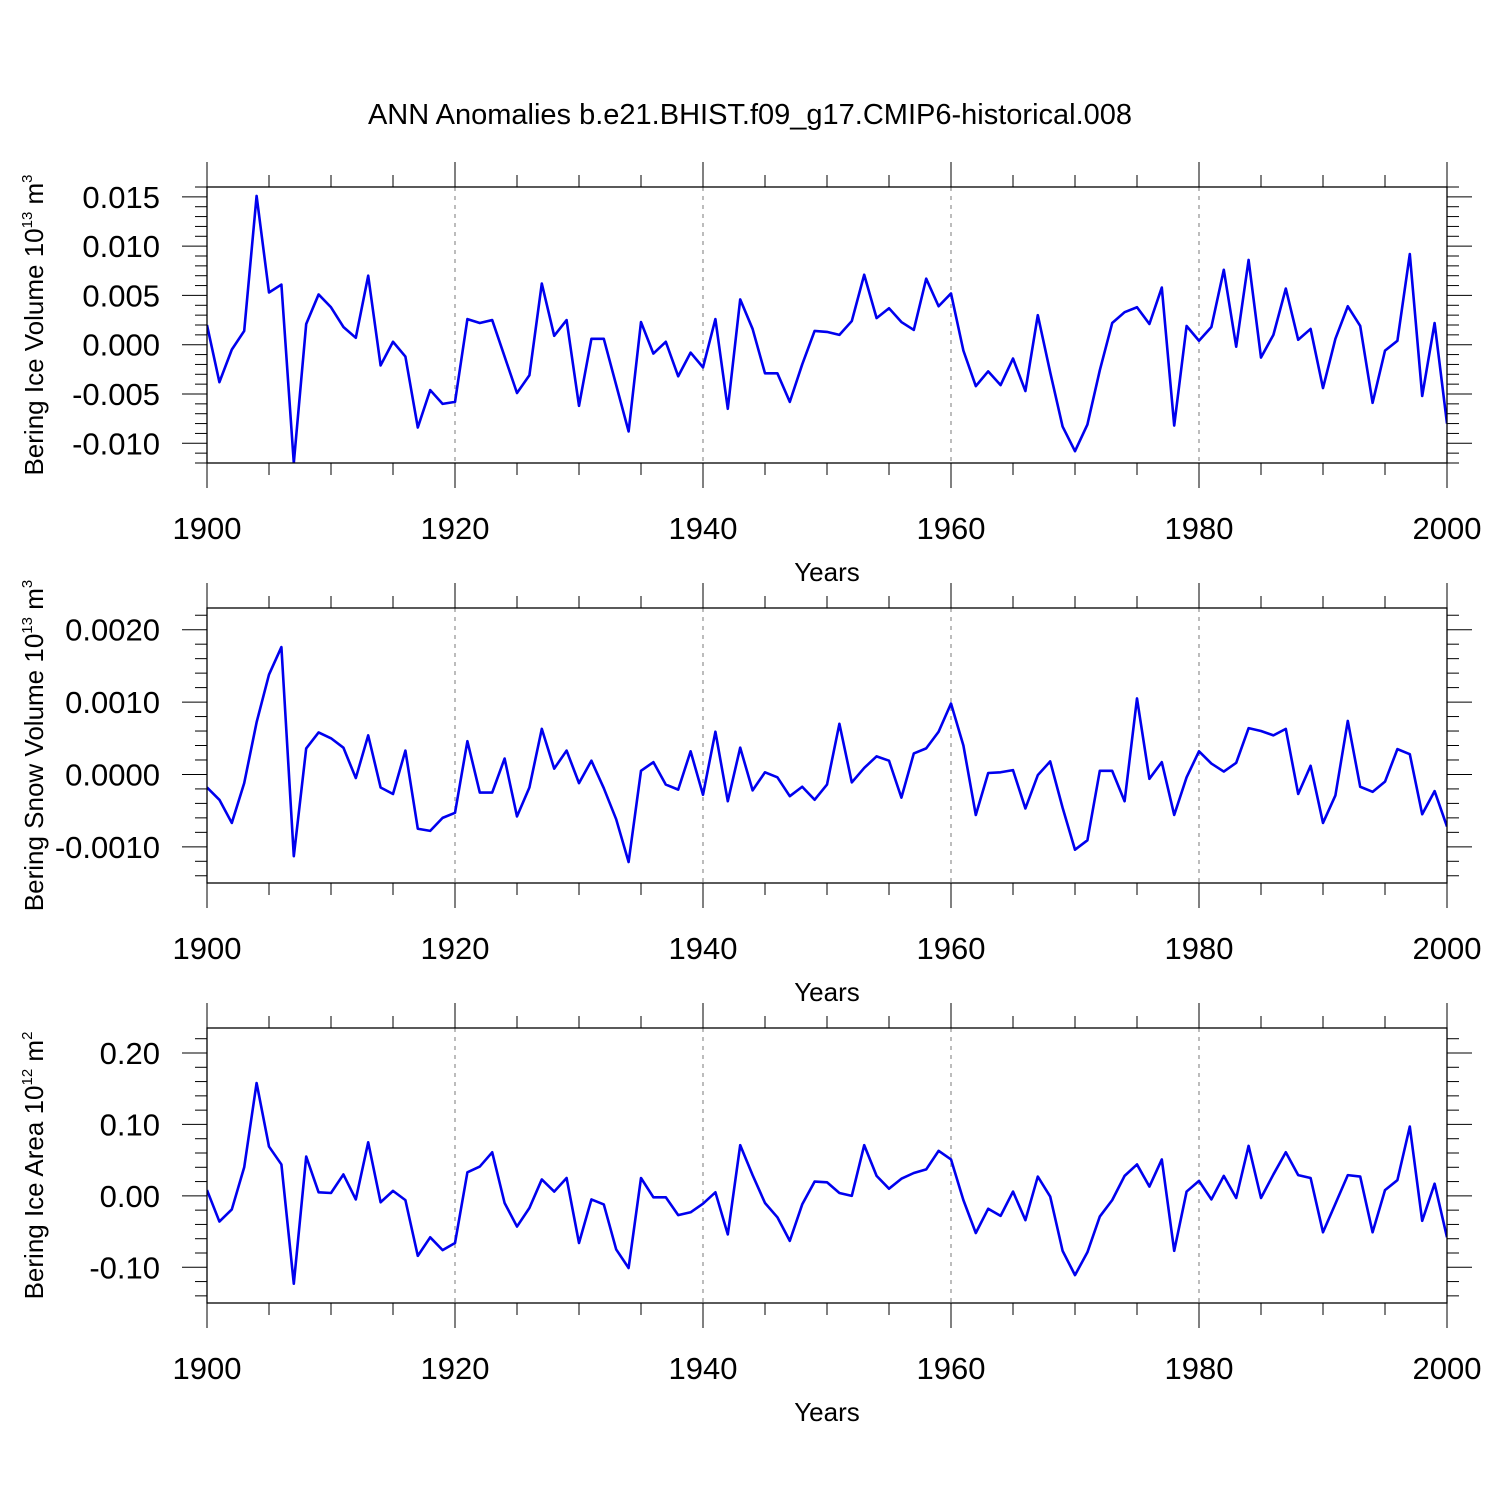  What do you see at coordinates (130, 1124) in the screenshot?
I see `y-tick-label: 0.10` at bounding box center [130, 1124].